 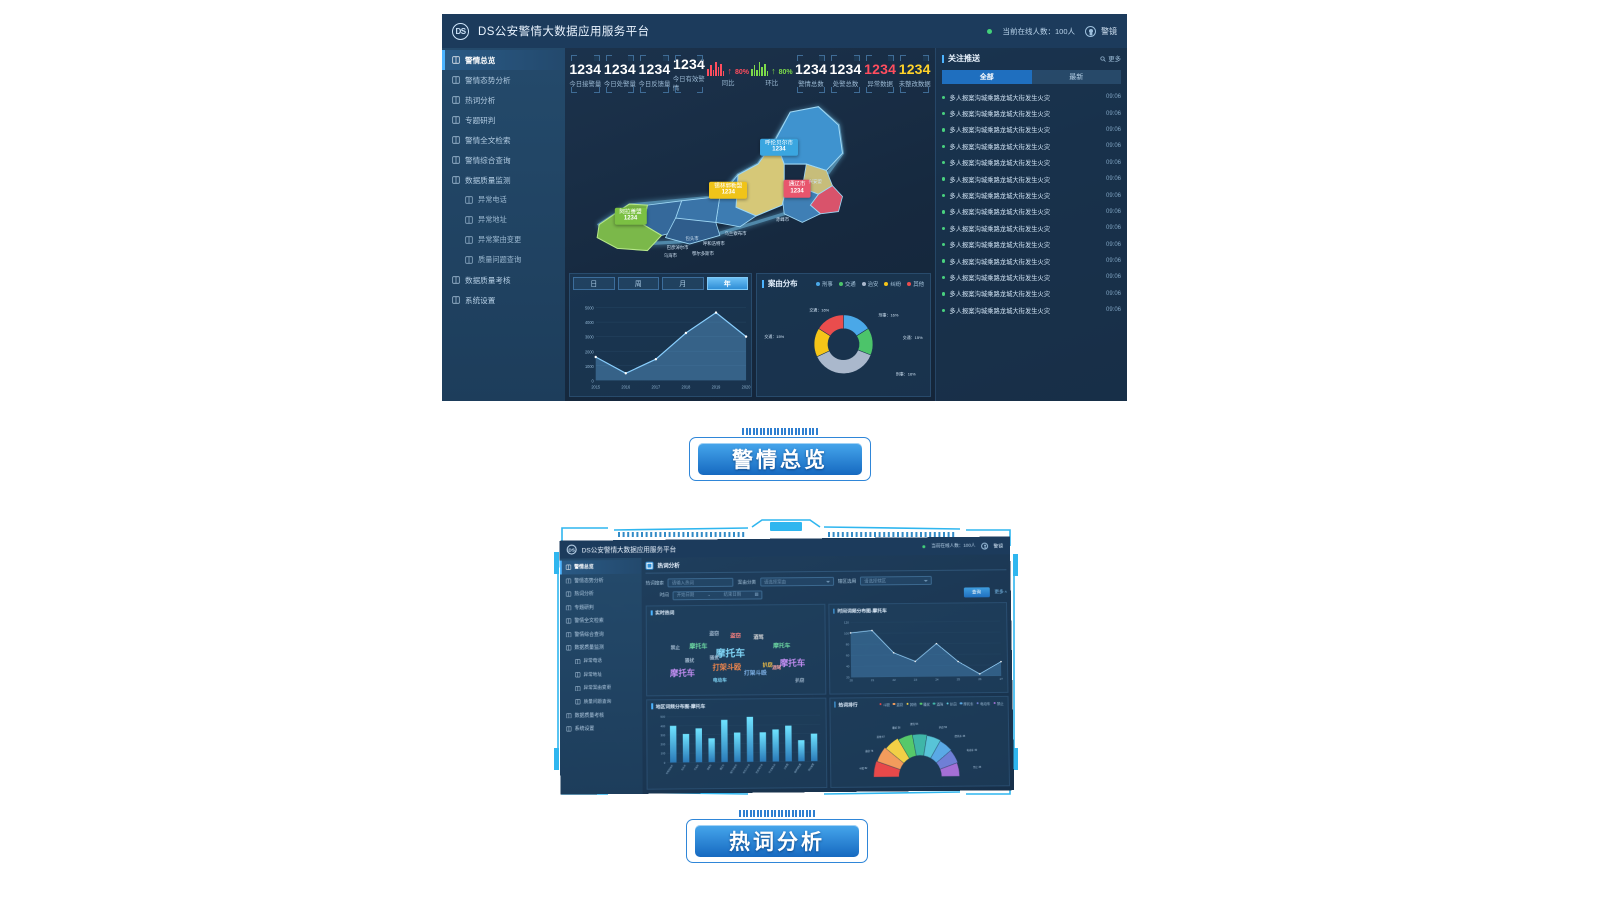 What do you see at coordinates (1000, 592) in the screenshot?
I see `more-filters-button: 更多 ^` at bounding box center [1000, 592].